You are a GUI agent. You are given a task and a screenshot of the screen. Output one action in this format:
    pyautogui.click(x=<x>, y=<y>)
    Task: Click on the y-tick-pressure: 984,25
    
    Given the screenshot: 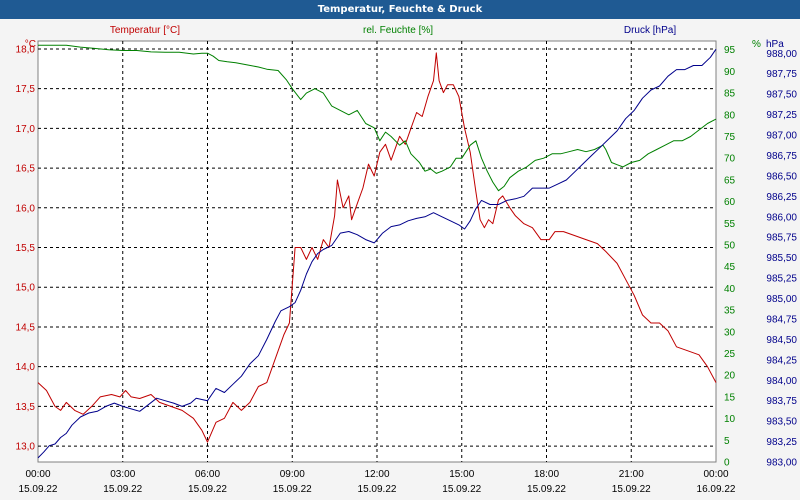 What is the action you would take?
    pyautogui.click(x=781, y=360)
    